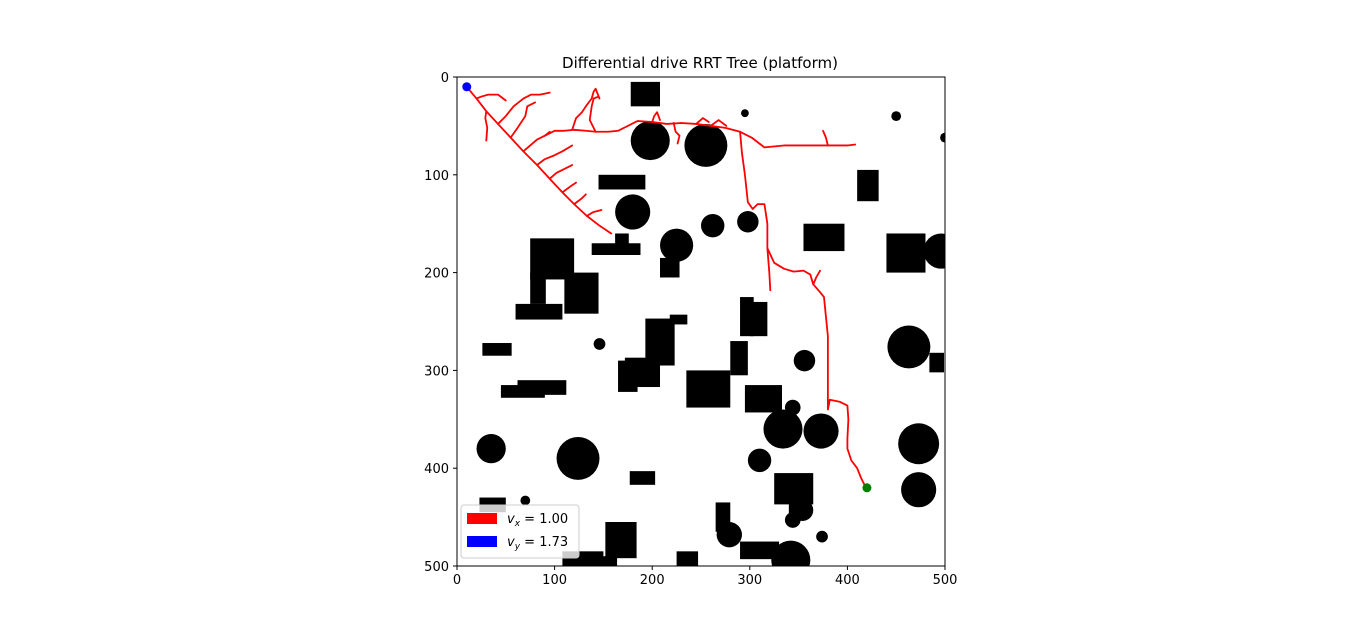  I want to click on x-tick-label: 100, so click(554, 580).